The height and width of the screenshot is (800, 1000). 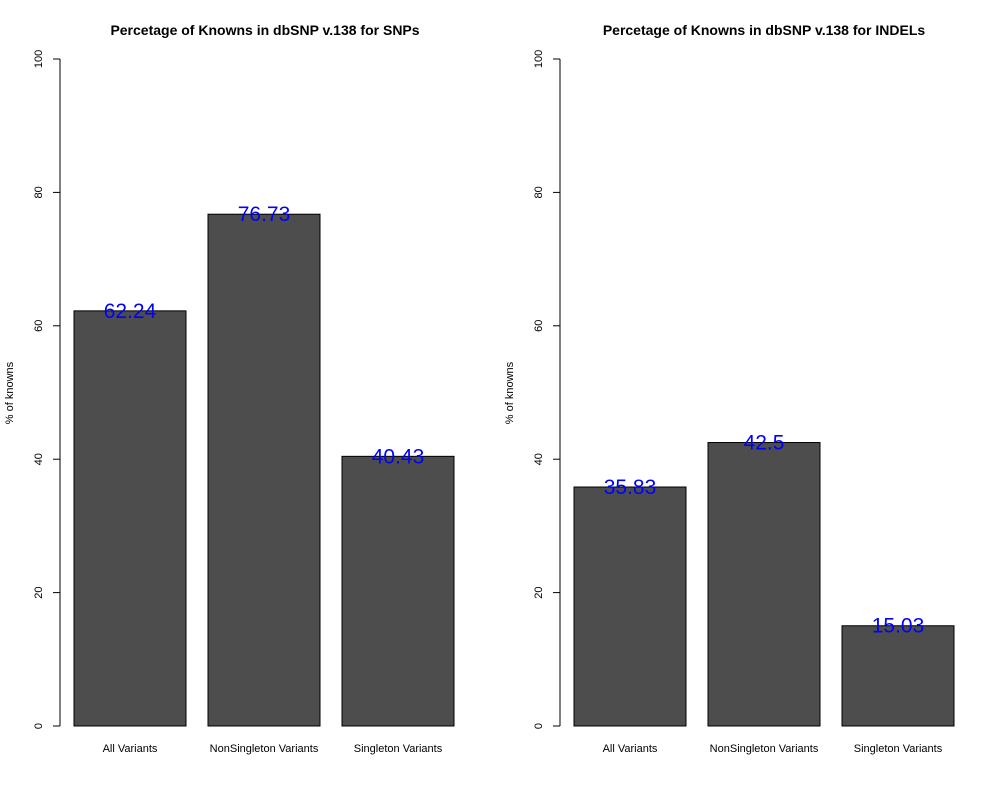 What do you see at coordinates (539, 192) in the screenshot?
I see `indel-y-tick-label: 80` at bounding box center [539, 192].